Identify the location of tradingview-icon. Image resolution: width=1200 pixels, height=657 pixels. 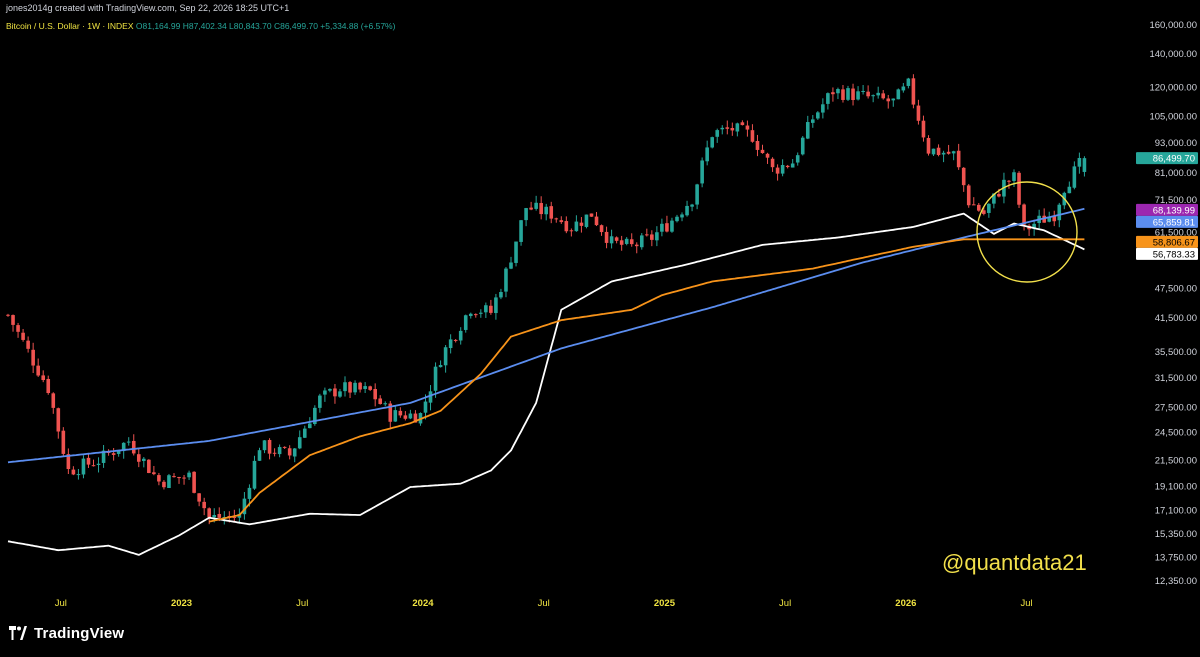
(18, 633).